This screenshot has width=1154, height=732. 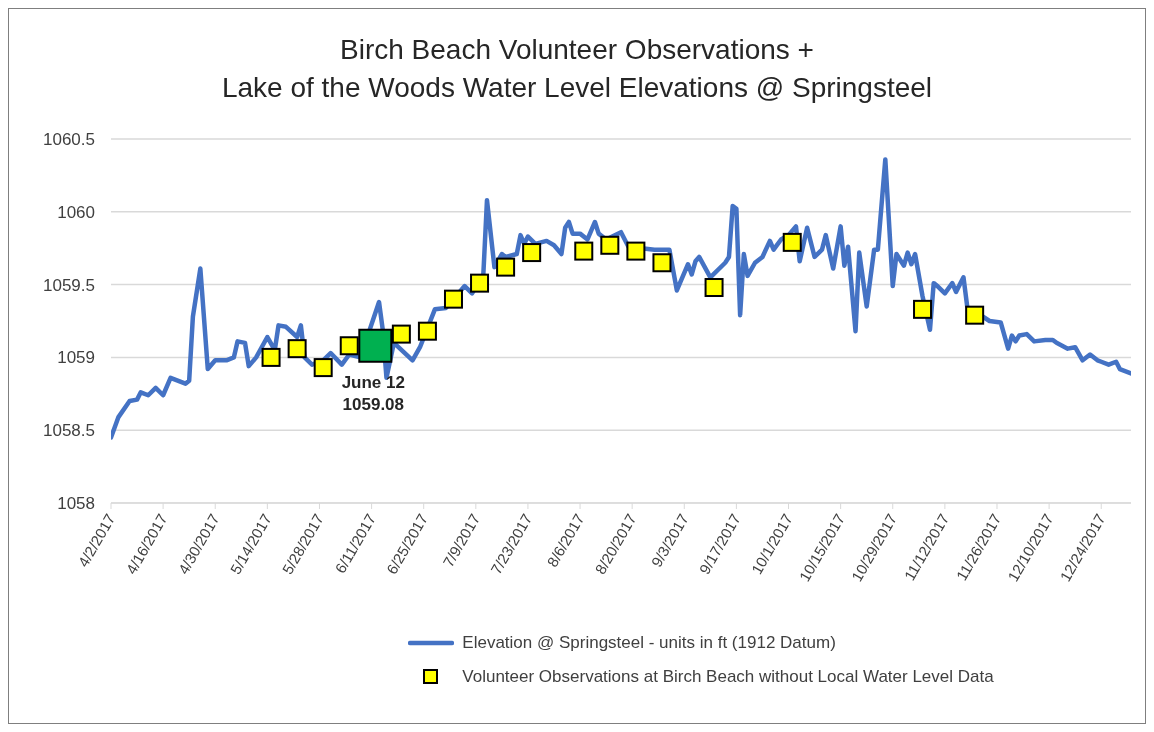 I want to click on y-tick-label: 1060.5, so click(x=69, y=140).